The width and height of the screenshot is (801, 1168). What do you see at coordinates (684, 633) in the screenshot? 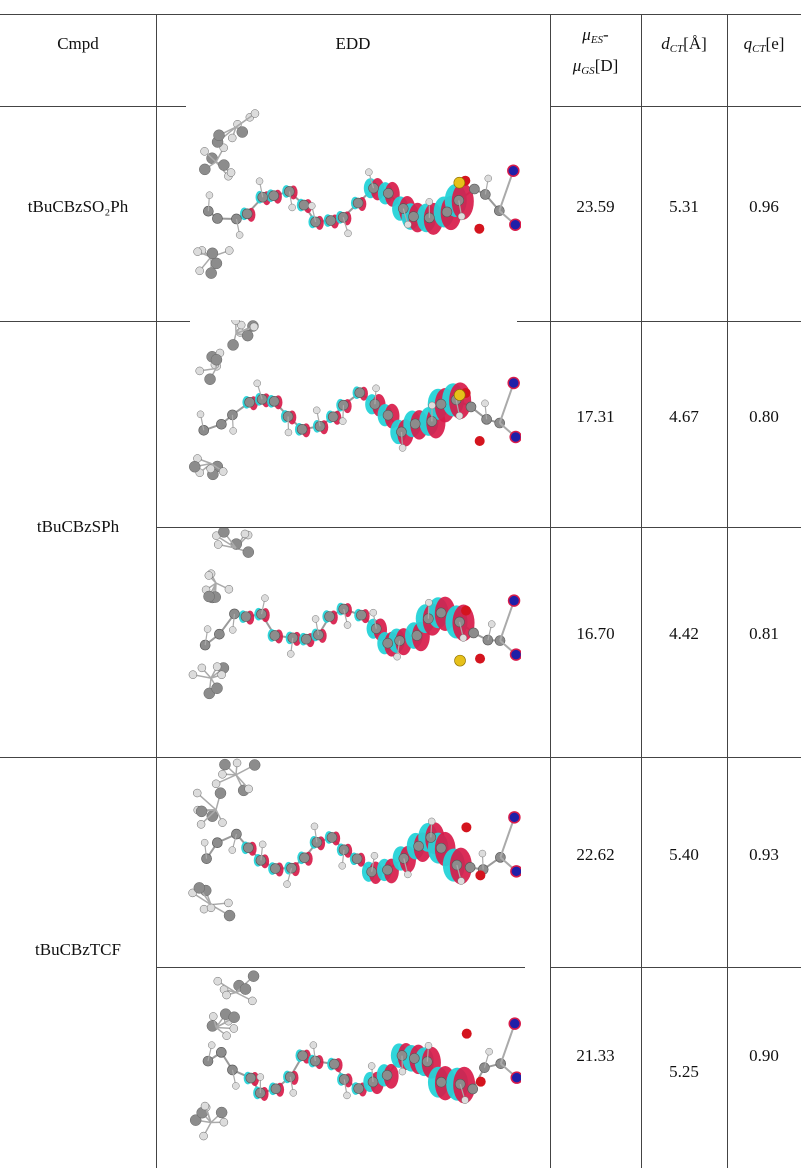
I see `dct-value-text: 4.42` at bounding box center [684, 633].